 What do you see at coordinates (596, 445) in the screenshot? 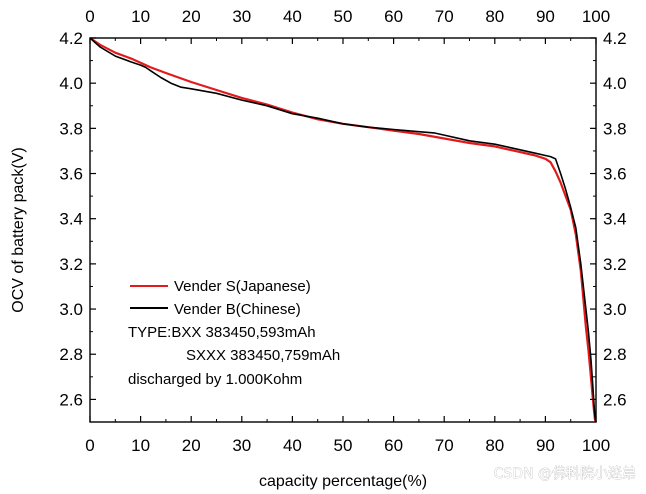
I see `x-tick-label-bottom: 100` at bounding box center [596, 445].